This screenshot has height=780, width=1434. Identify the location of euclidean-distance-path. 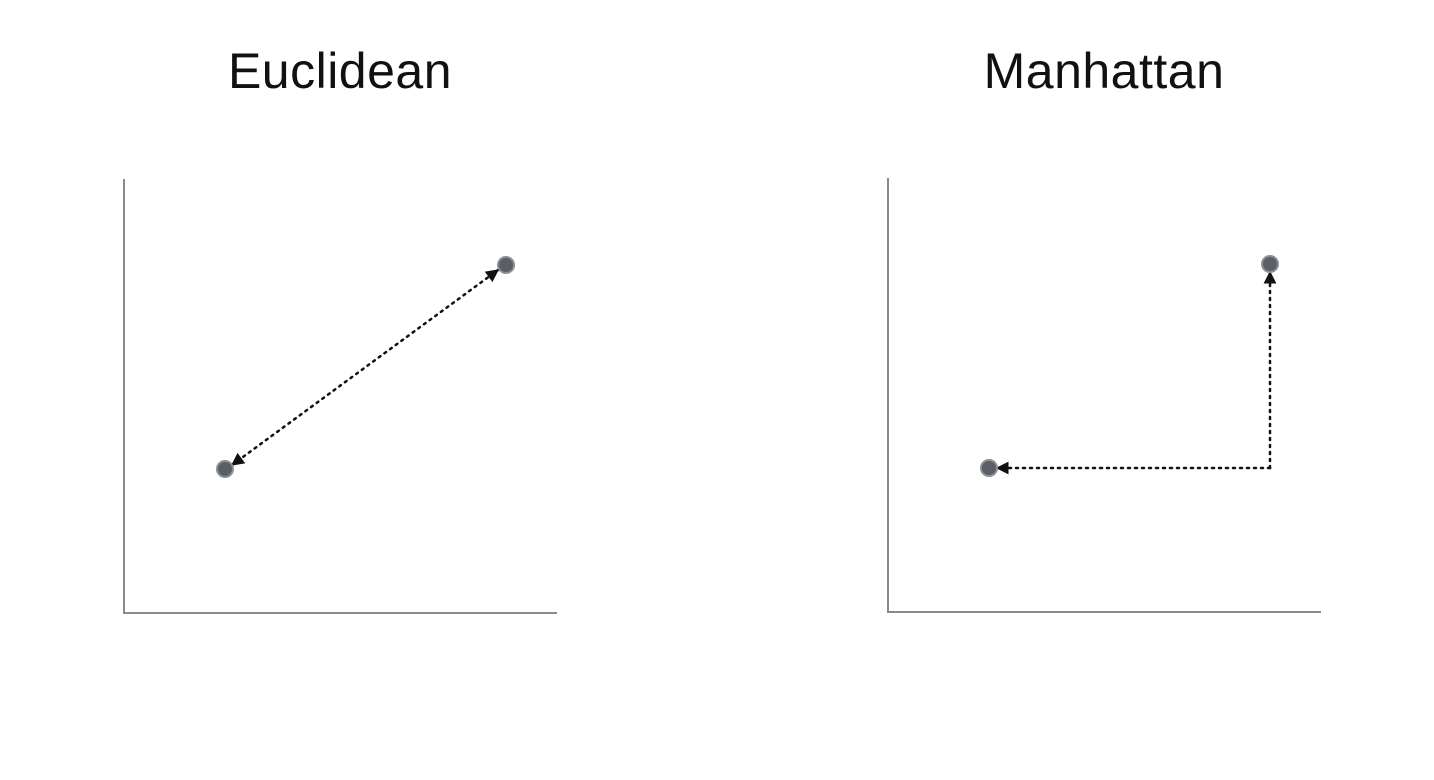
(365, 367).